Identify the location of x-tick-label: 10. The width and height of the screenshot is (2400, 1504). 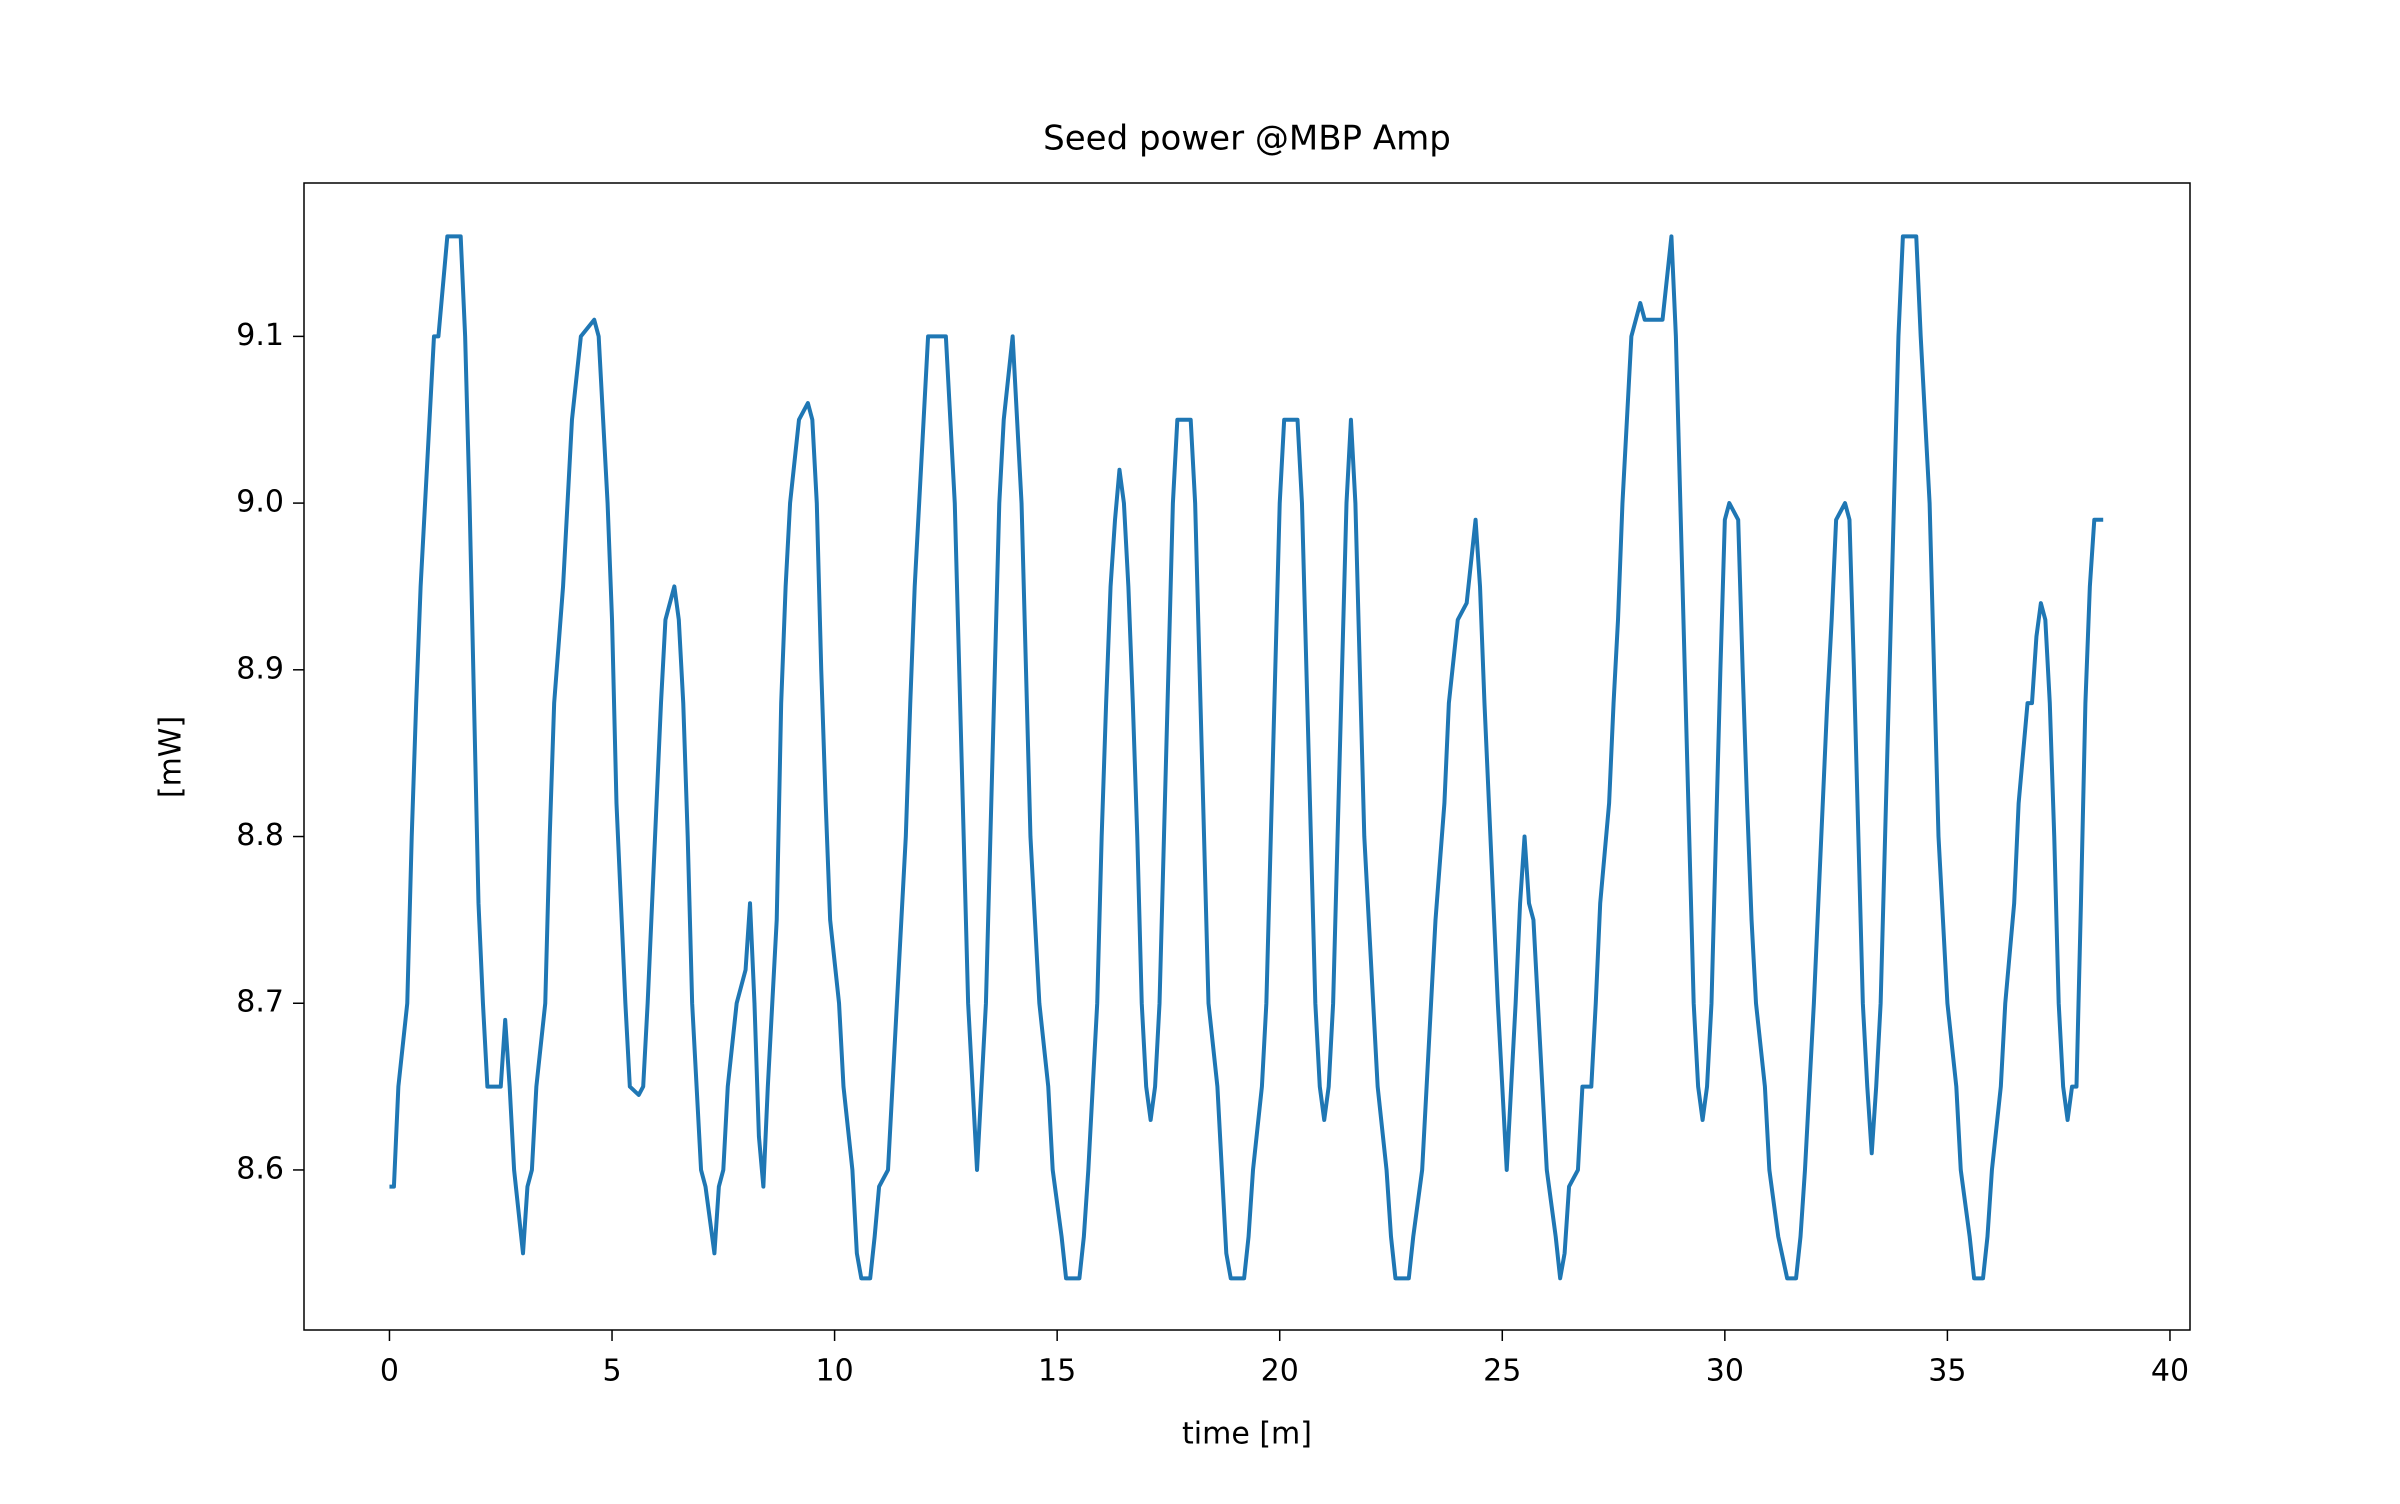
(834, 1371).